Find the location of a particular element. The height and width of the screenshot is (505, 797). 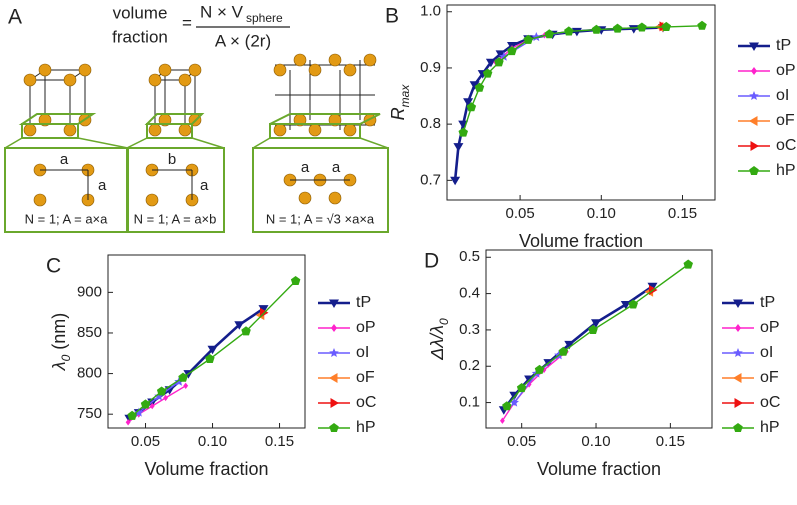

y-tick-label: 850 is located at coordinates (89, 332).